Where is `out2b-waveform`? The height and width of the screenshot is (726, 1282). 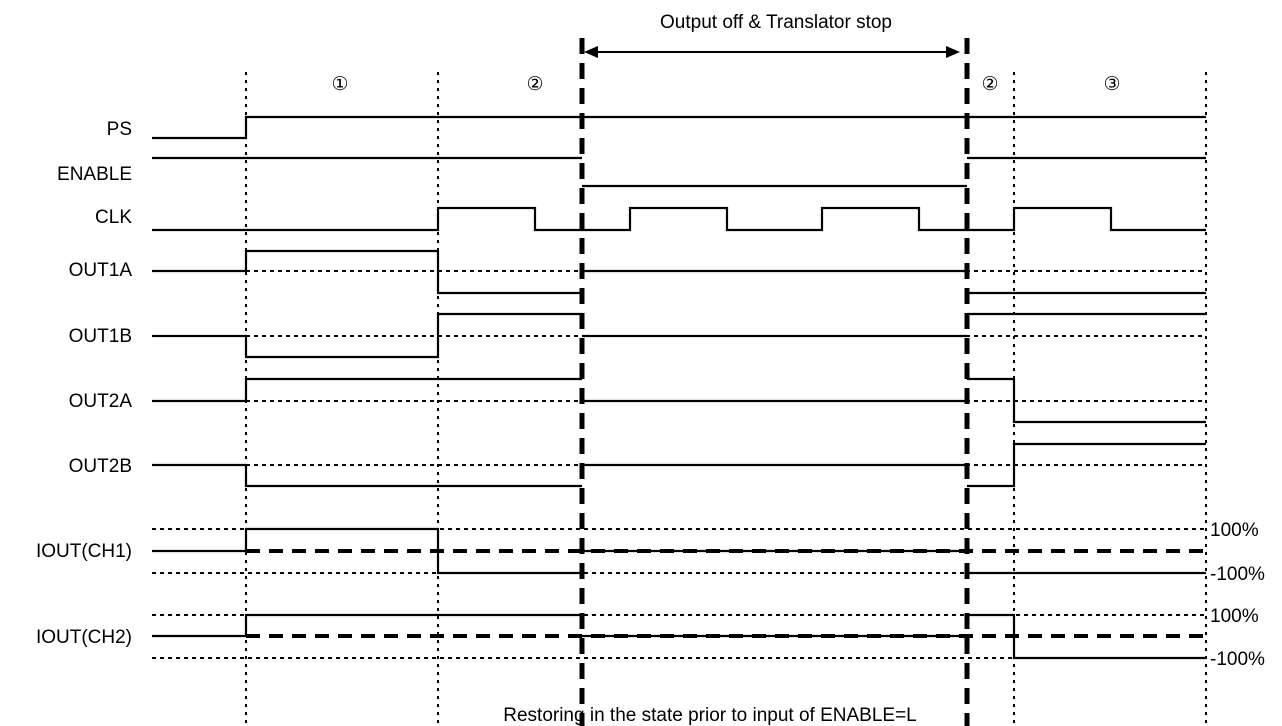
out2b-waveform is located at coordinates (367, 475).